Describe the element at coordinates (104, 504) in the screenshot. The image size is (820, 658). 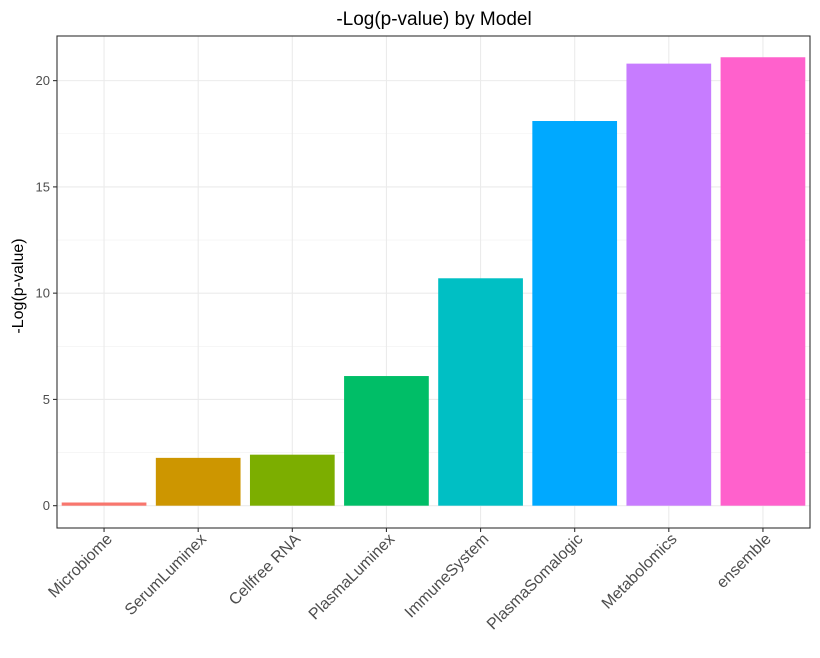
I see `bar-microbiome` at that location.